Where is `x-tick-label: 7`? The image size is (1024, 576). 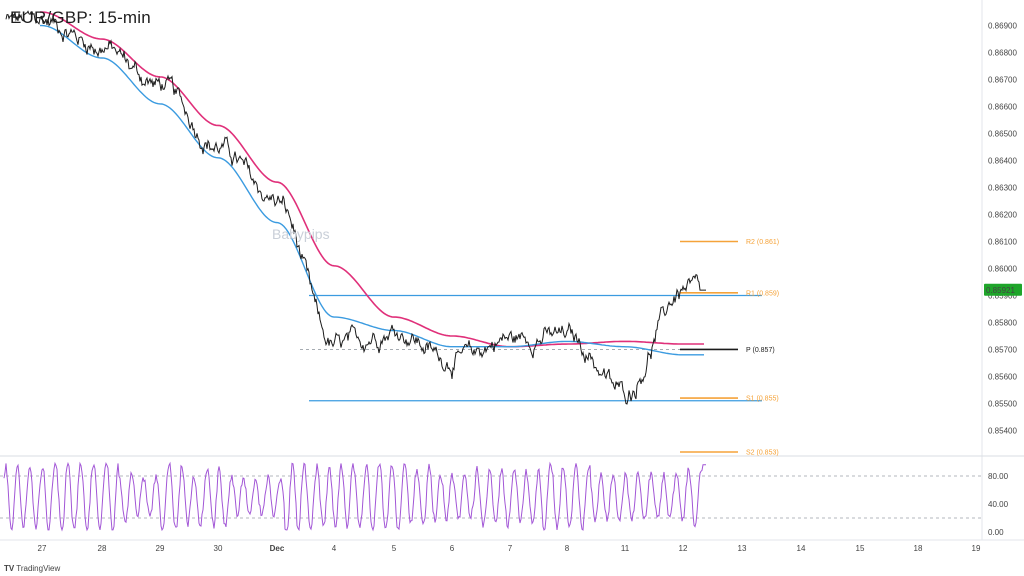
x-tick-label: 7 is located at coordinates (510, 548).